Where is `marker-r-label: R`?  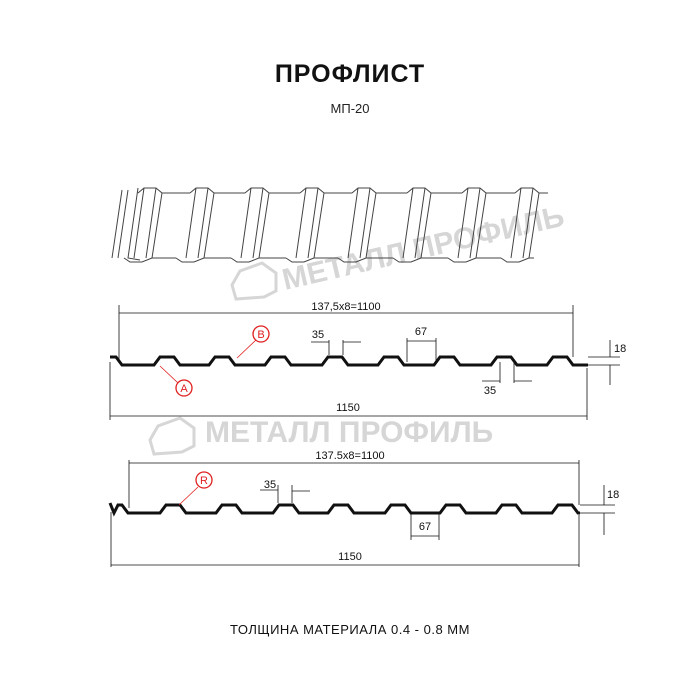 marker-r-label: R is located at coordinates (204, 481).